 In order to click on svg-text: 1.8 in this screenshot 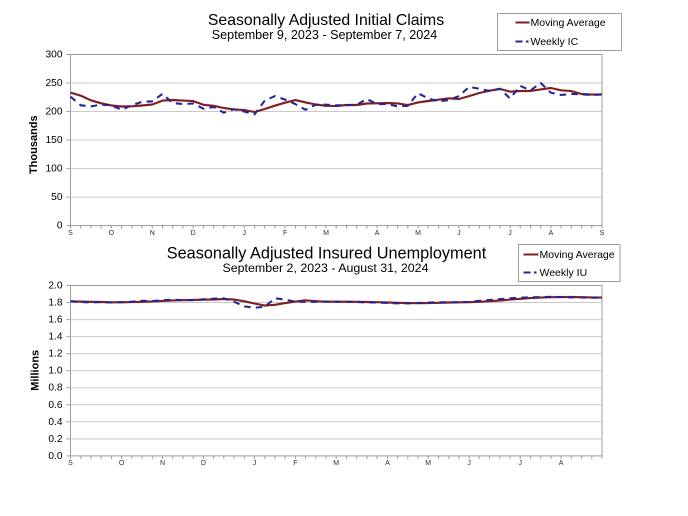, I will do `click(55, 303)`.